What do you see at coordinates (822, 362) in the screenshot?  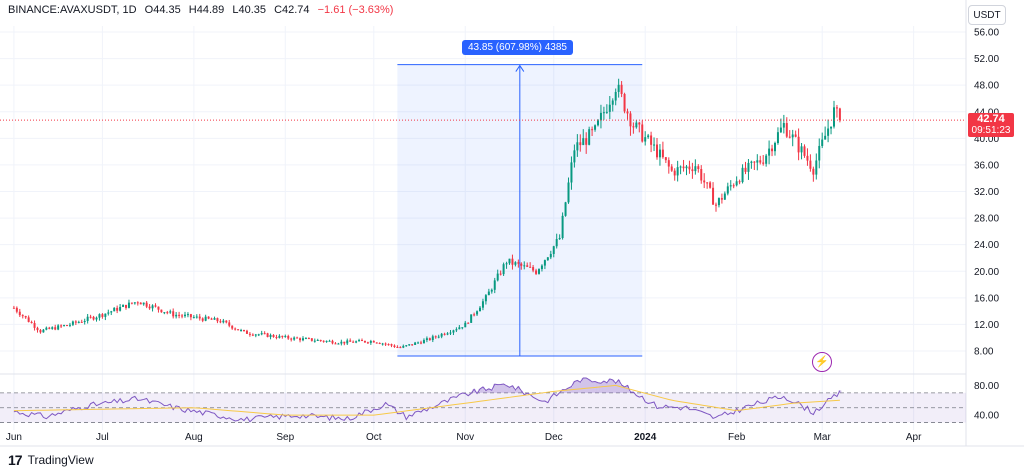 I see `lightning-icon: ⚡` at bounding box center [822, 362].